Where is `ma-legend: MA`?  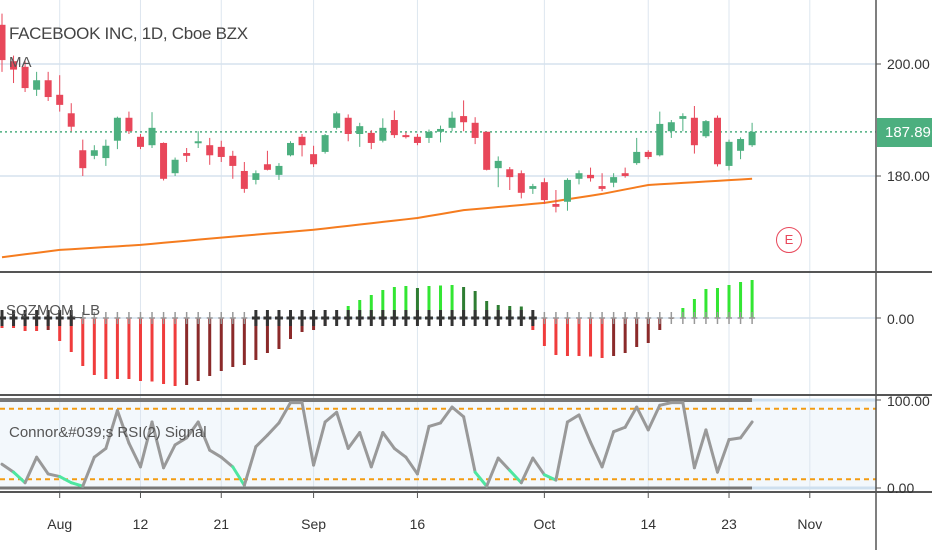
ma-legend: MA is located at coordinates (20, 62).